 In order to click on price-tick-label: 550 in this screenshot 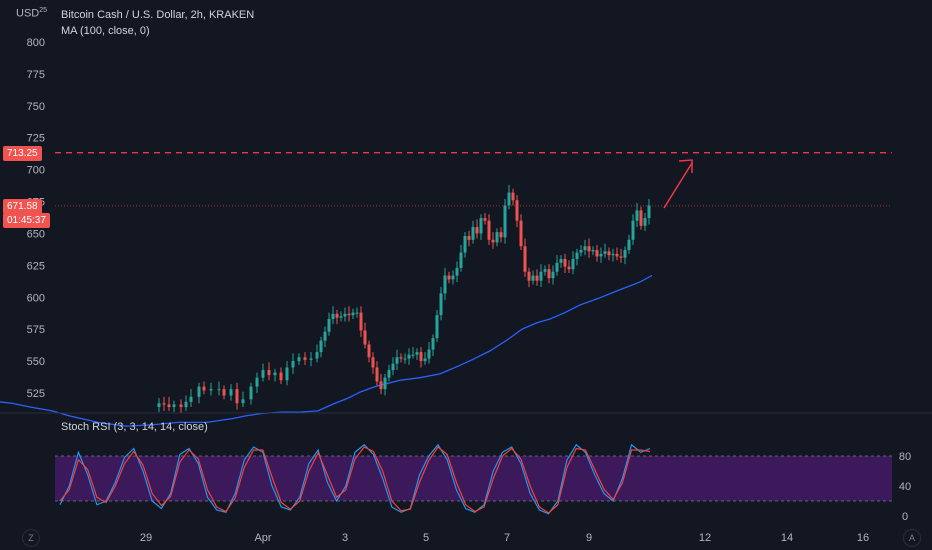, I will do `click(36, 362)`.